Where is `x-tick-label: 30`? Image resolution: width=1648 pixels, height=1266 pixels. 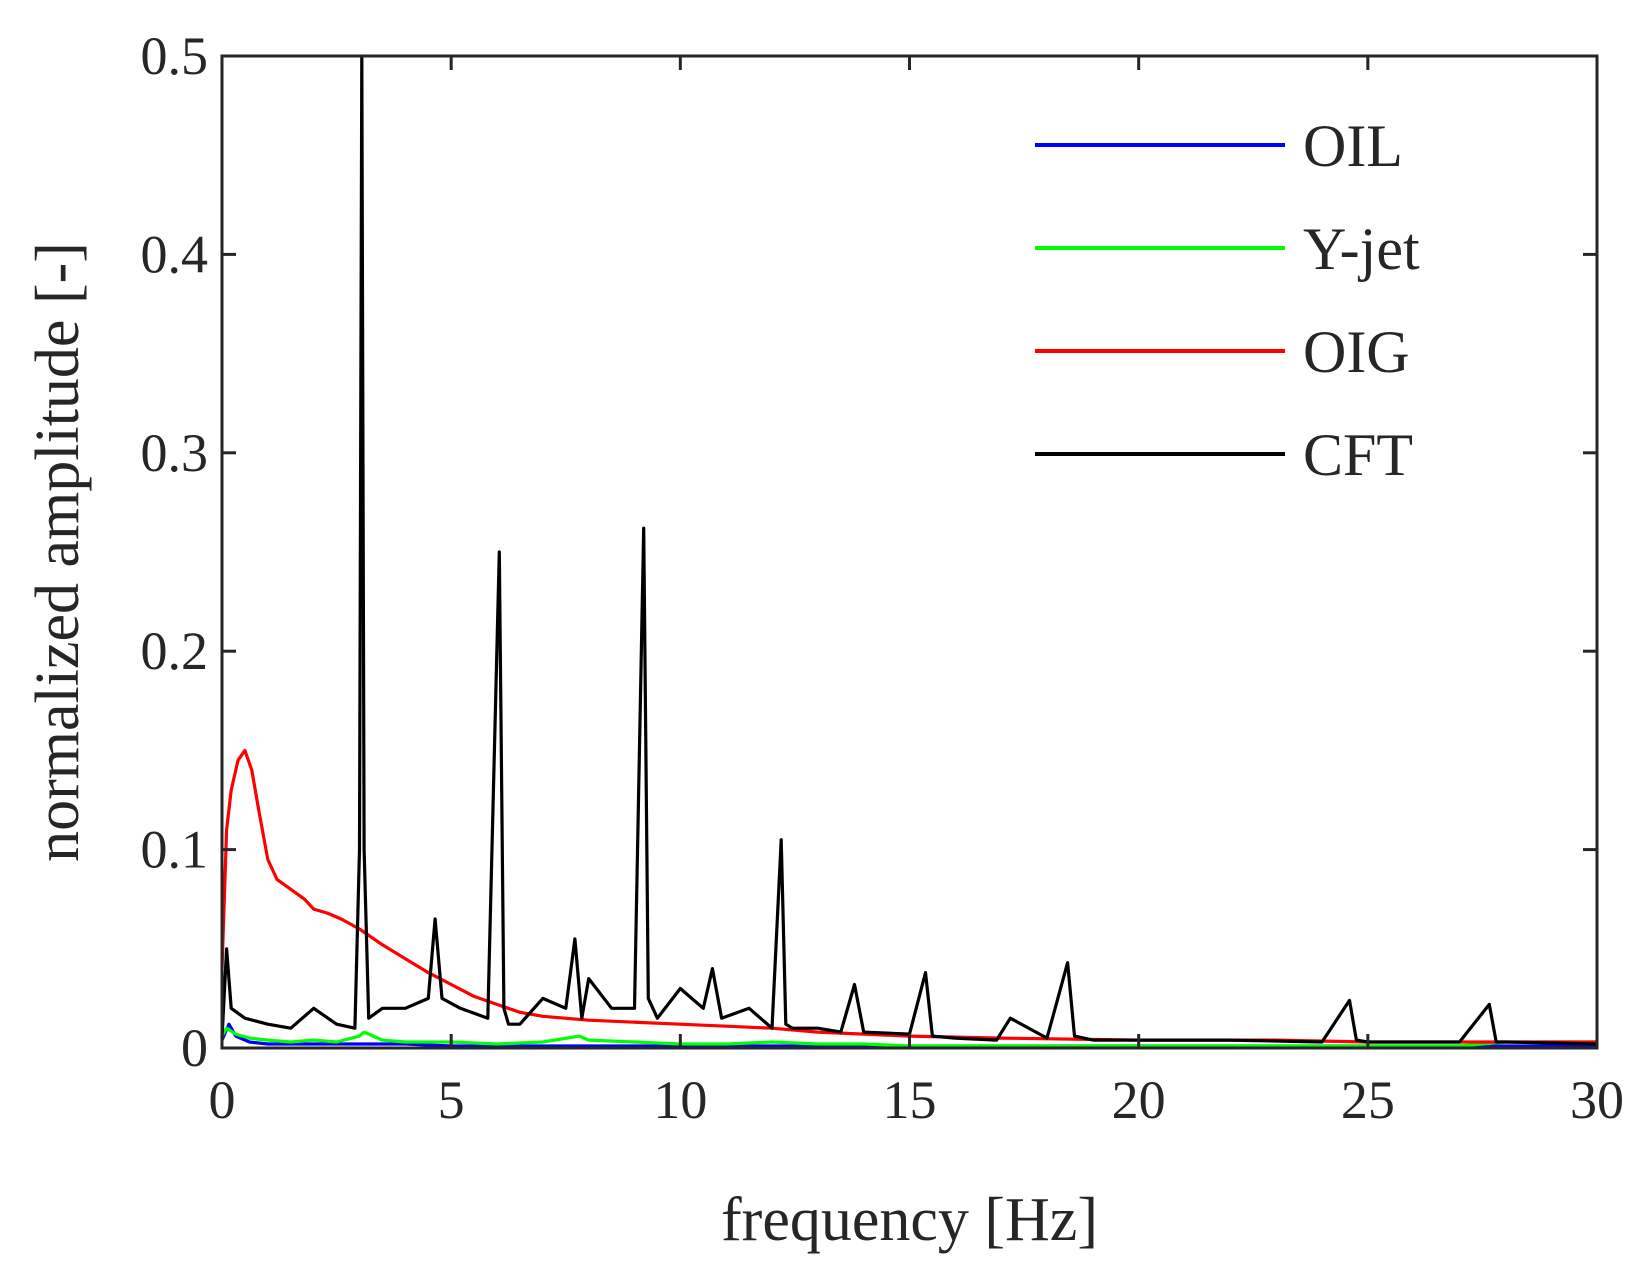
x-tick-label: 30 is located at coordinates (1597, 1100).